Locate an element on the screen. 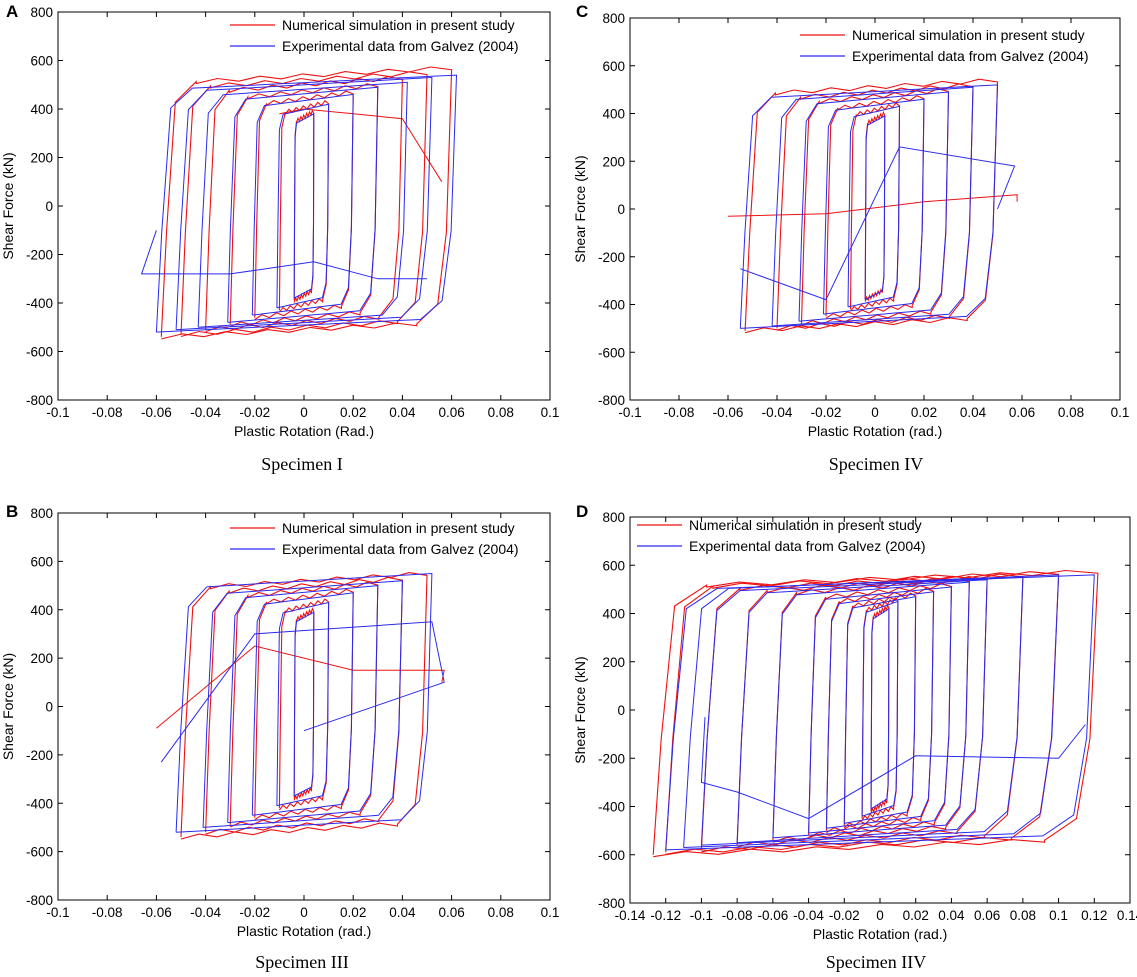  y-tick-label: 600 is located at coordinates (41, 61).